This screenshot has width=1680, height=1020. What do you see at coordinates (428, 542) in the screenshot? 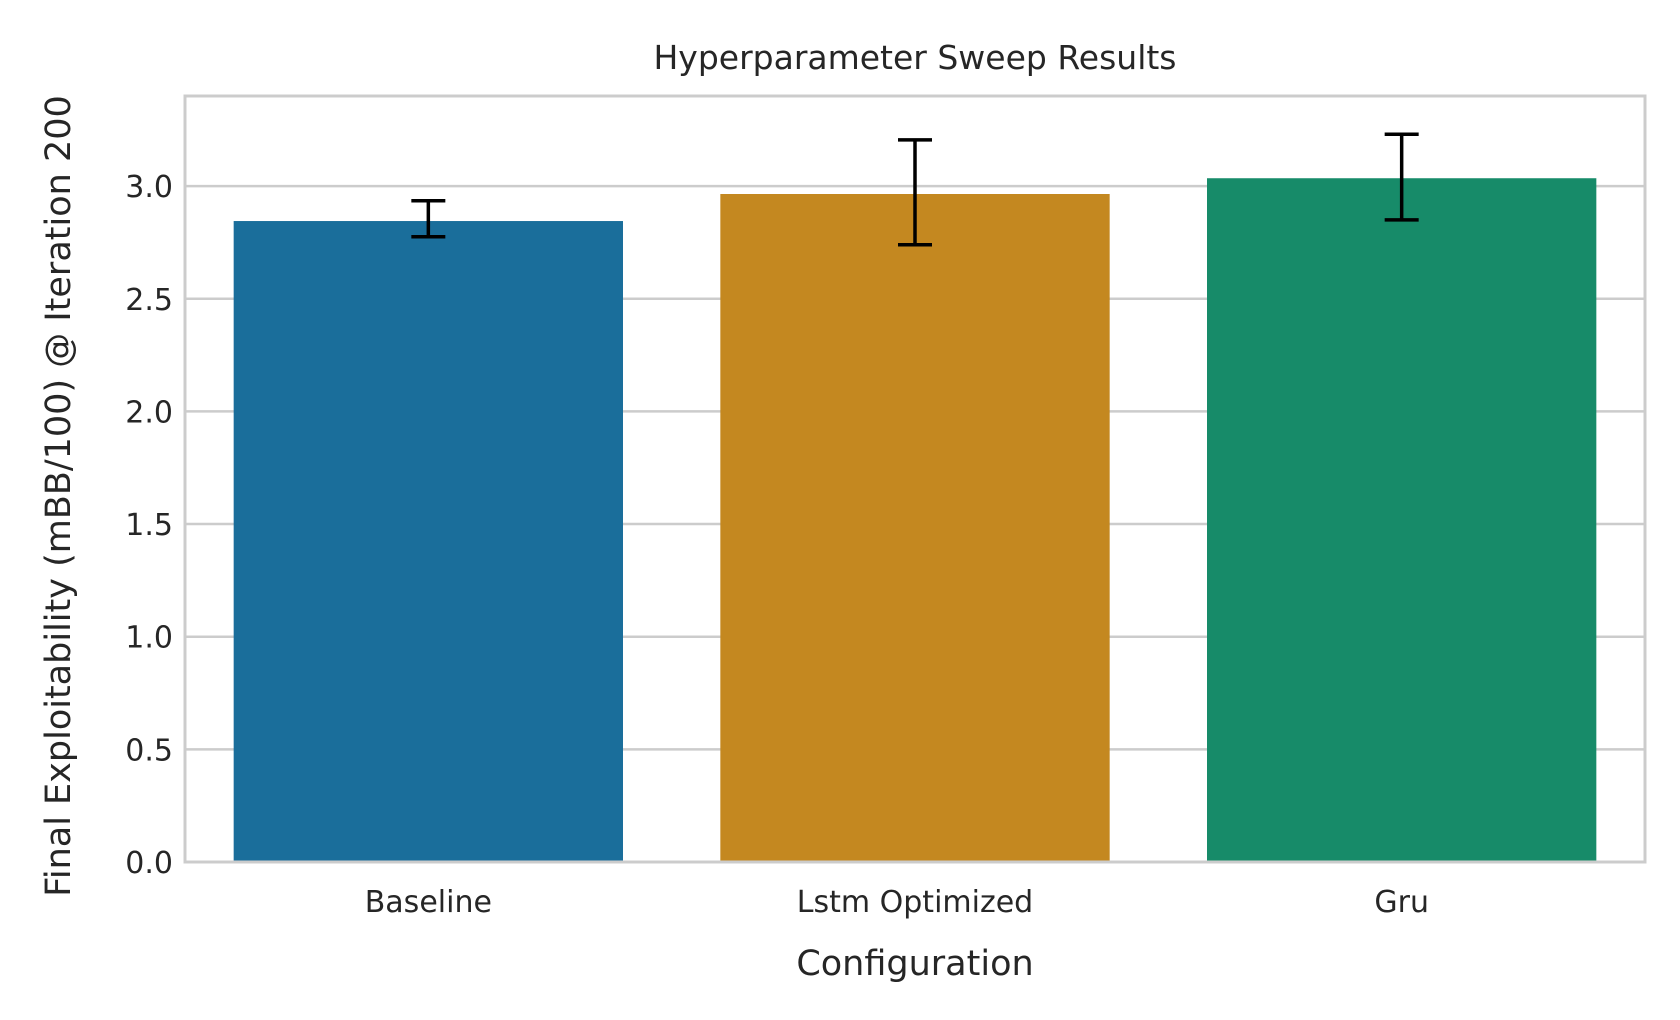
I see `bar` at bounding box center [428, 542].